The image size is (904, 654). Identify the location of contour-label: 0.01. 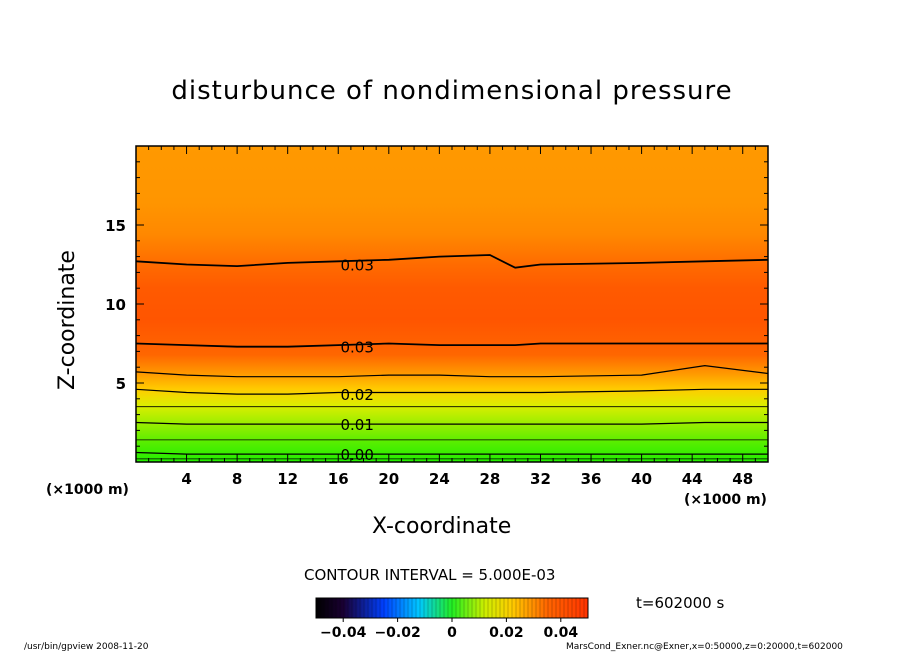
(356, 425).